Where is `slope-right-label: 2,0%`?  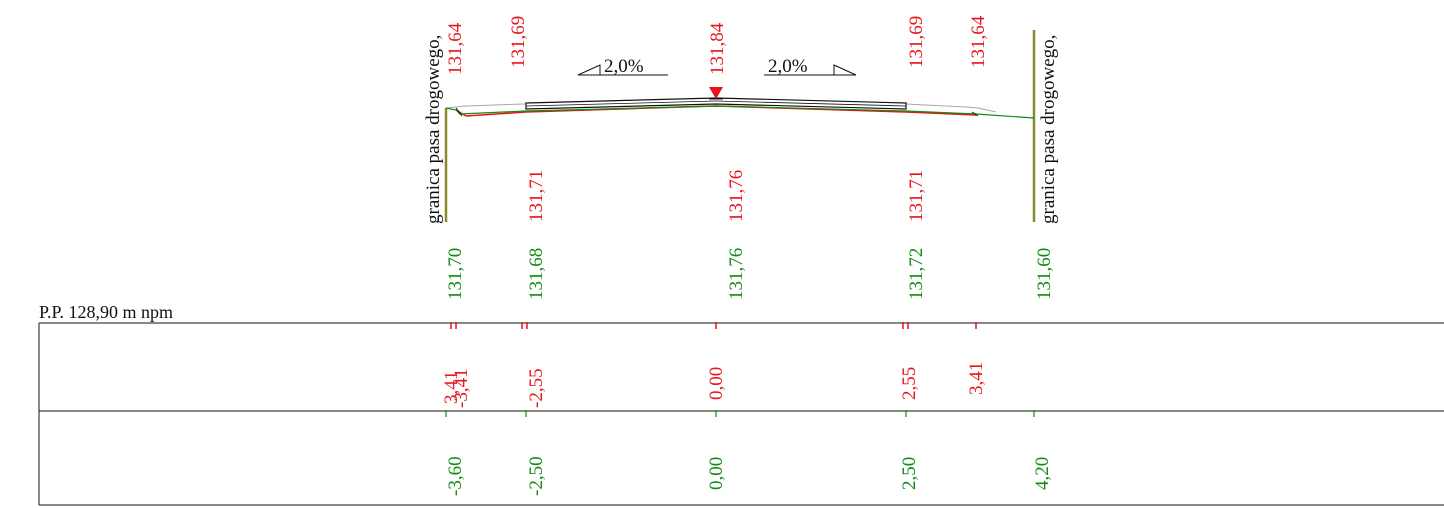
slope-right-label: 2,0% is located at coordinates (788, 66).